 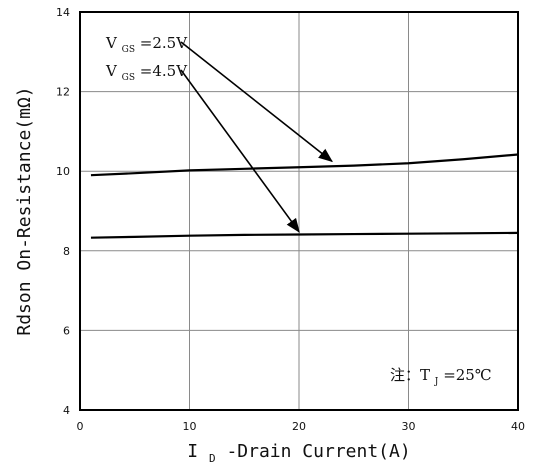 What do you see at coordinates (128, 50) in the screenshot?
I see `series-label-vgs-2-5v-subscript: GS` at bounding box center [128, 50].